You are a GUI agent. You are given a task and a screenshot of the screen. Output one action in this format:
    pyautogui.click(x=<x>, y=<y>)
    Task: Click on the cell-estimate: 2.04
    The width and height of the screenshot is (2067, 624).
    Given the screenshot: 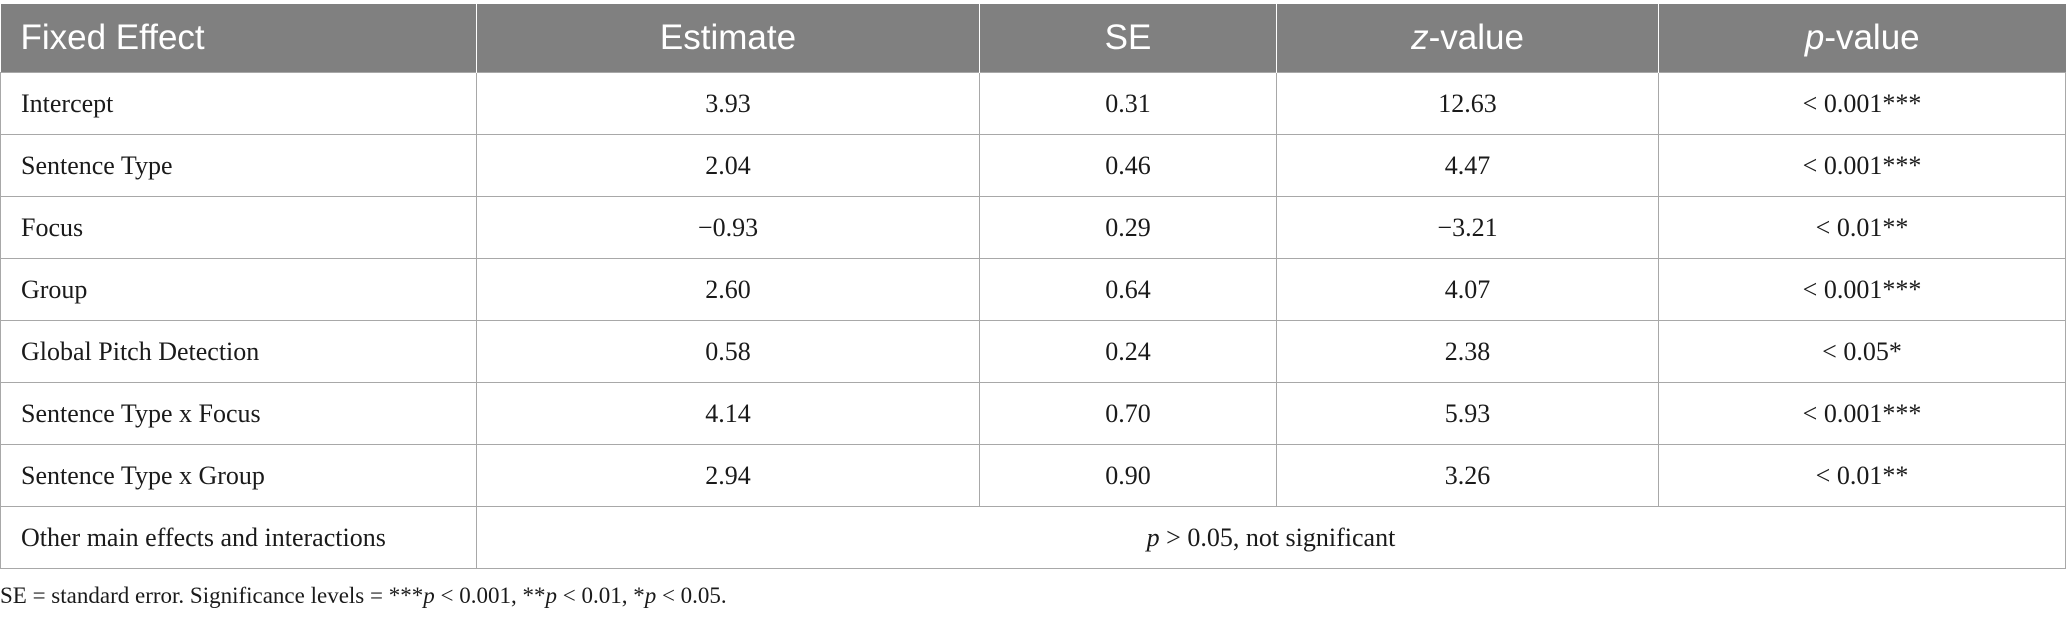 What is the action you would take?
    pyautogui.click(x=728, y=165)
    